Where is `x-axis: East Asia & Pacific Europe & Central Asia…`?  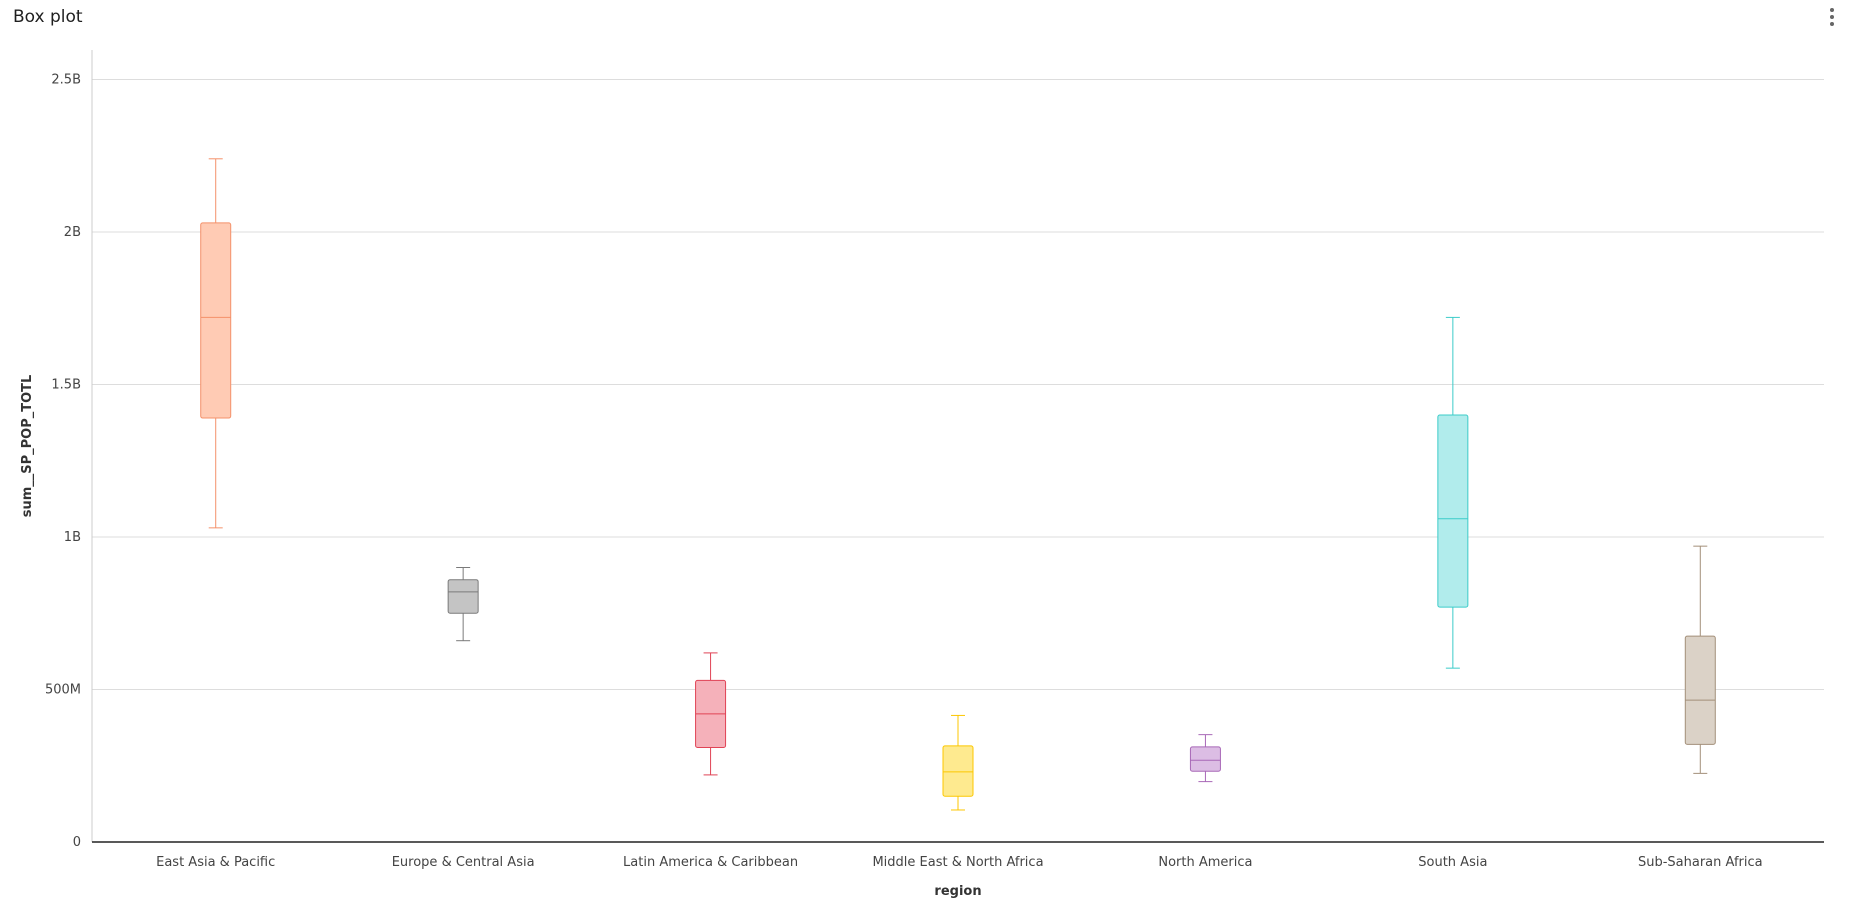
x-axis: East Asia & Pacific Europe & Central Asia… is located at coordinates (958, 855).